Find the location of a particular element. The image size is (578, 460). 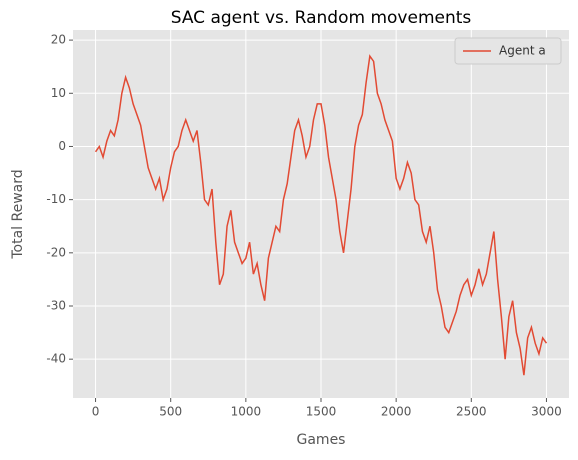

x-tick-label: 3000 is located at coordinates (546, 412).